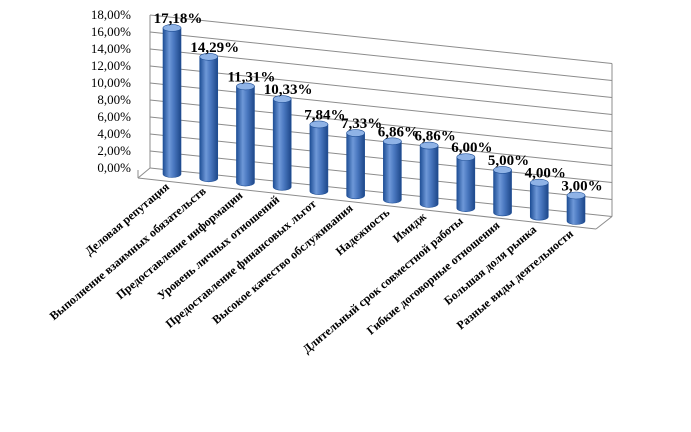 This screenshot has width=691, height=432. I want to click on y-tick-label: 2,00%, so click(114, 150).